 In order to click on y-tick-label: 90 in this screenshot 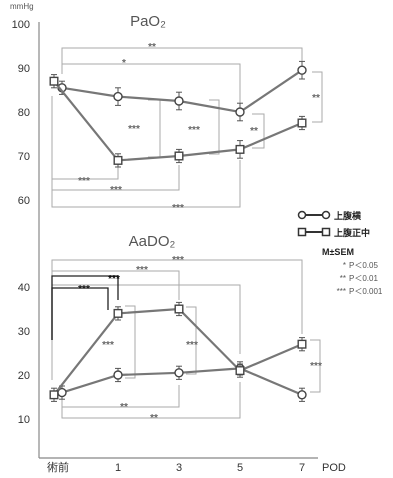, I will do `click(24, 69)`.